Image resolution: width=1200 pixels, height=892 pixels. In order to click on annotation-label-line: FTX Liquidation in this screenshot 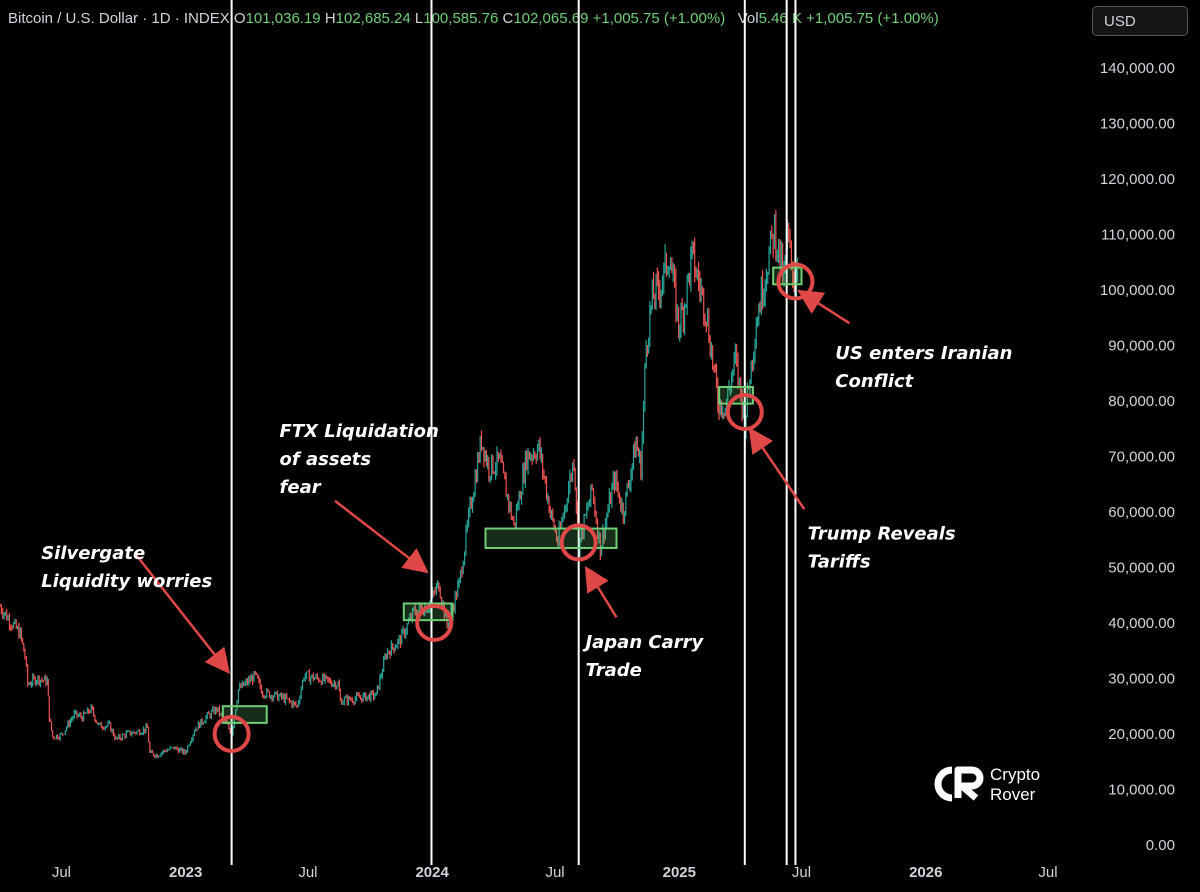, I will do `click(359, 431)`.